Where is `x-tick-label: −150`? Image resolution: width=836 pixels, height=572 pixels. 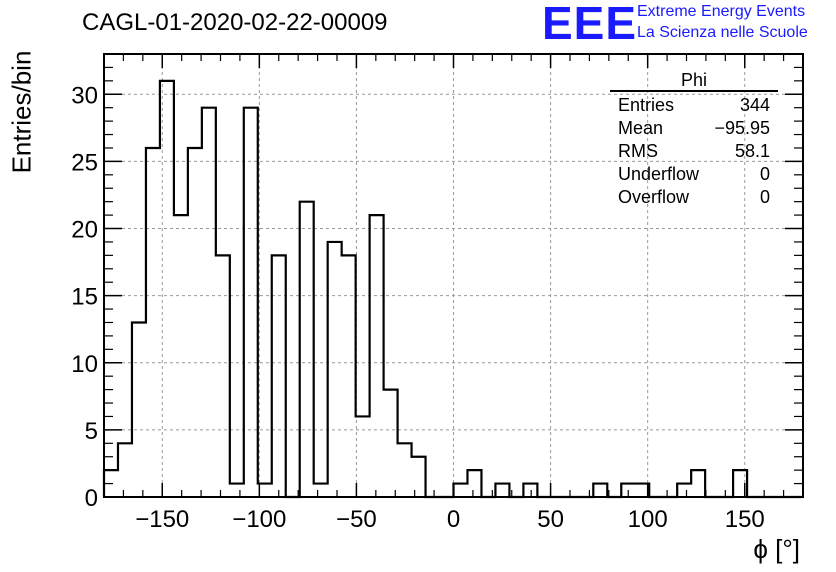
x-tick-label: −150 is located at coordinates (162, 519).